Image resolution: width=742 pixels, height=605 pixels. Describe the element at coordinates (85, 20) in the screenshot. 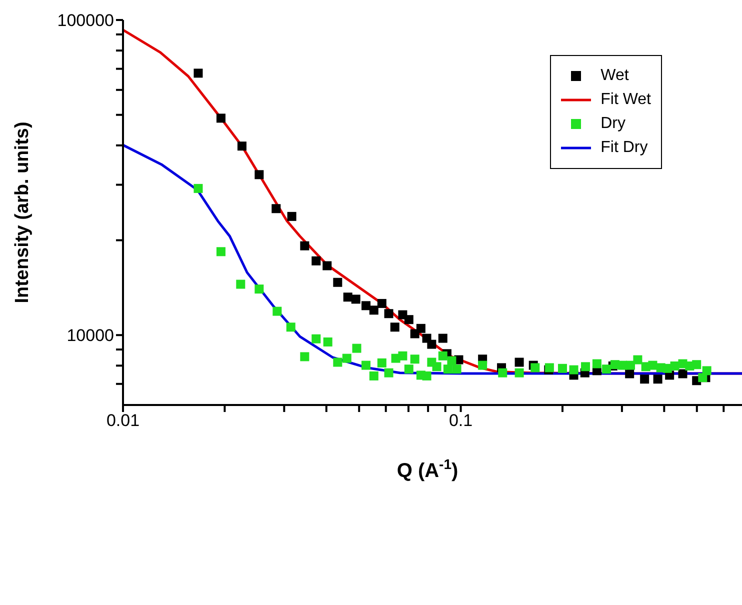

I see `y-tick-label: 100000` at that location.